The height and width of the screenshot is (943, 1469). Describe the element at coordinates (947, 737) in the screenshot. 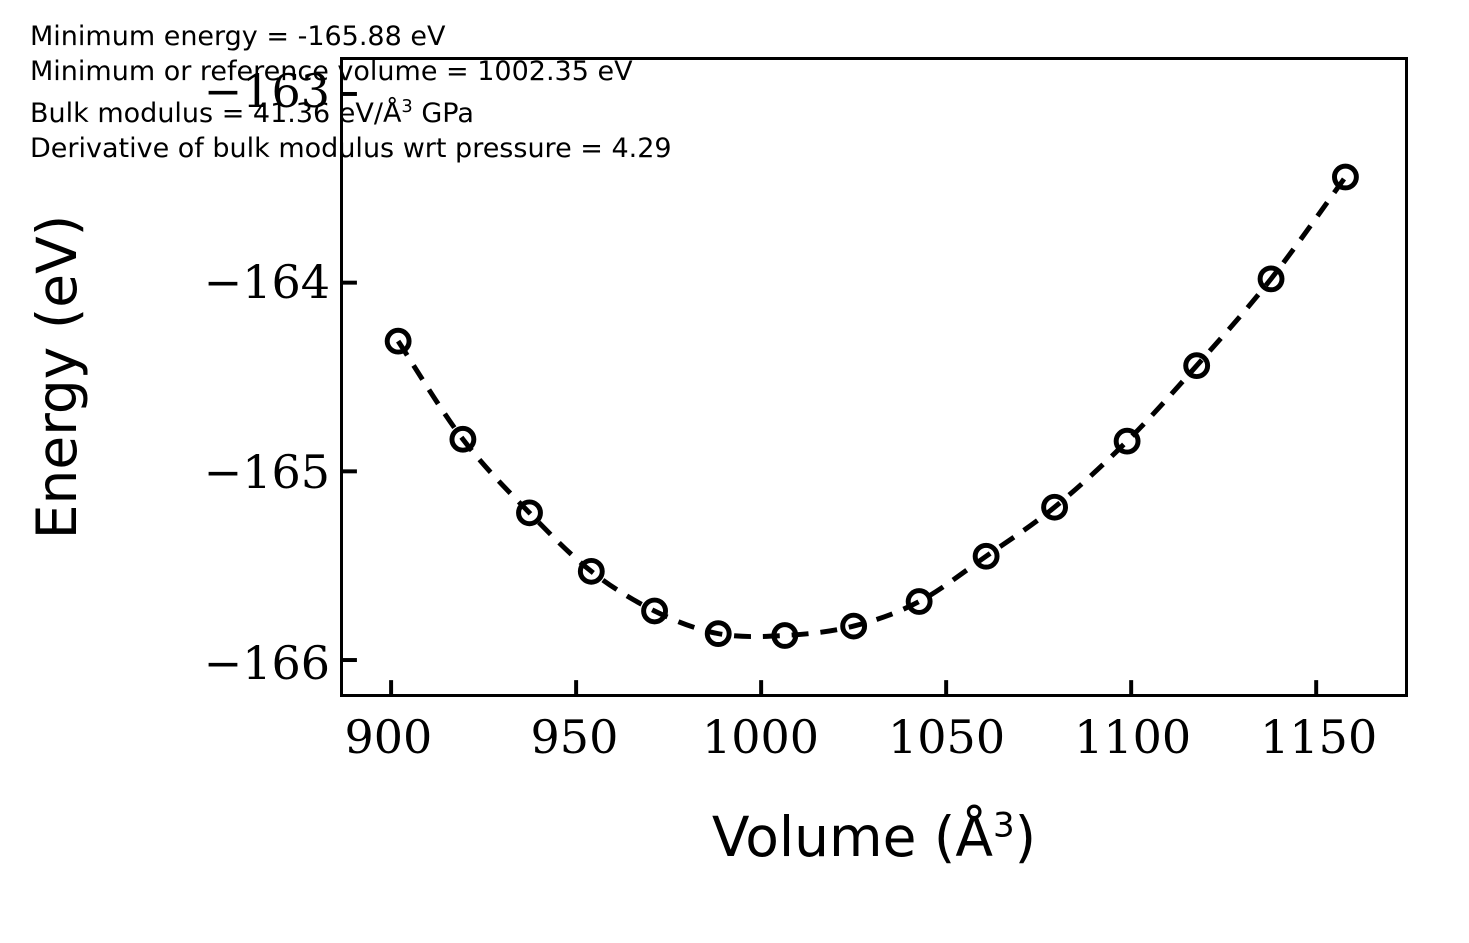

I see `x-tick-label: 1050` at that location.